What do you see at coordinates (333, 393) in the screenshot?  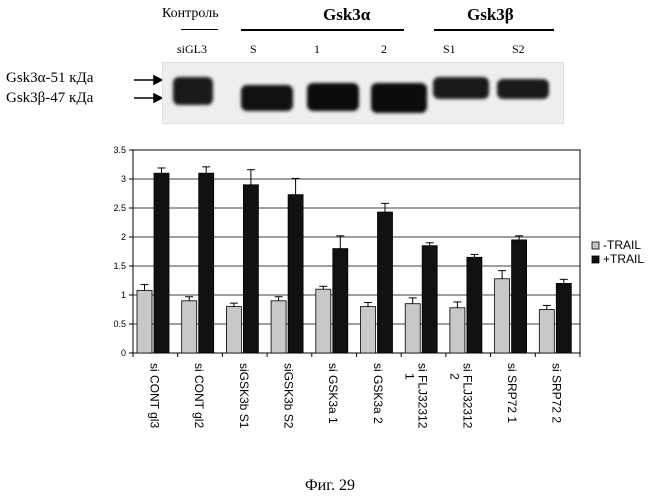 I see `x-category-label: si GSK3a 1` at bounding box center [333, 393].